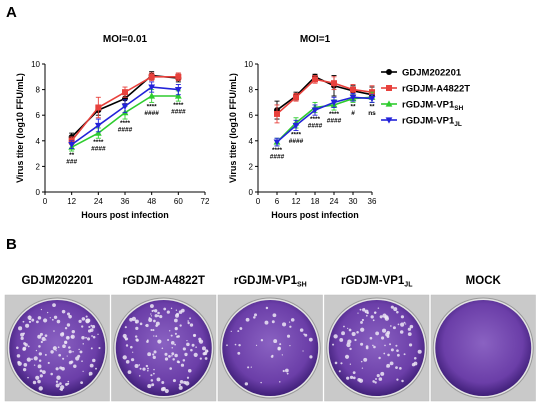 The width and height of the screenshot is (550, 406). Describe the element at coordinates (324, 96) in the screenshot. I see `series-line` at that location.